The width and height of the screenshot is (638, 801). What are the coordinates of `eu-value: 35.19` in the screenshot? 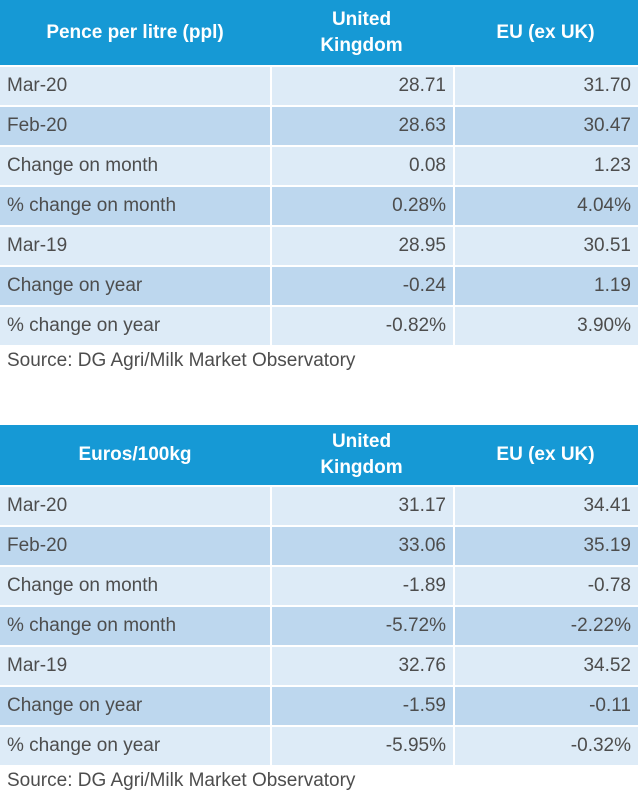 It's located at (545, 545).